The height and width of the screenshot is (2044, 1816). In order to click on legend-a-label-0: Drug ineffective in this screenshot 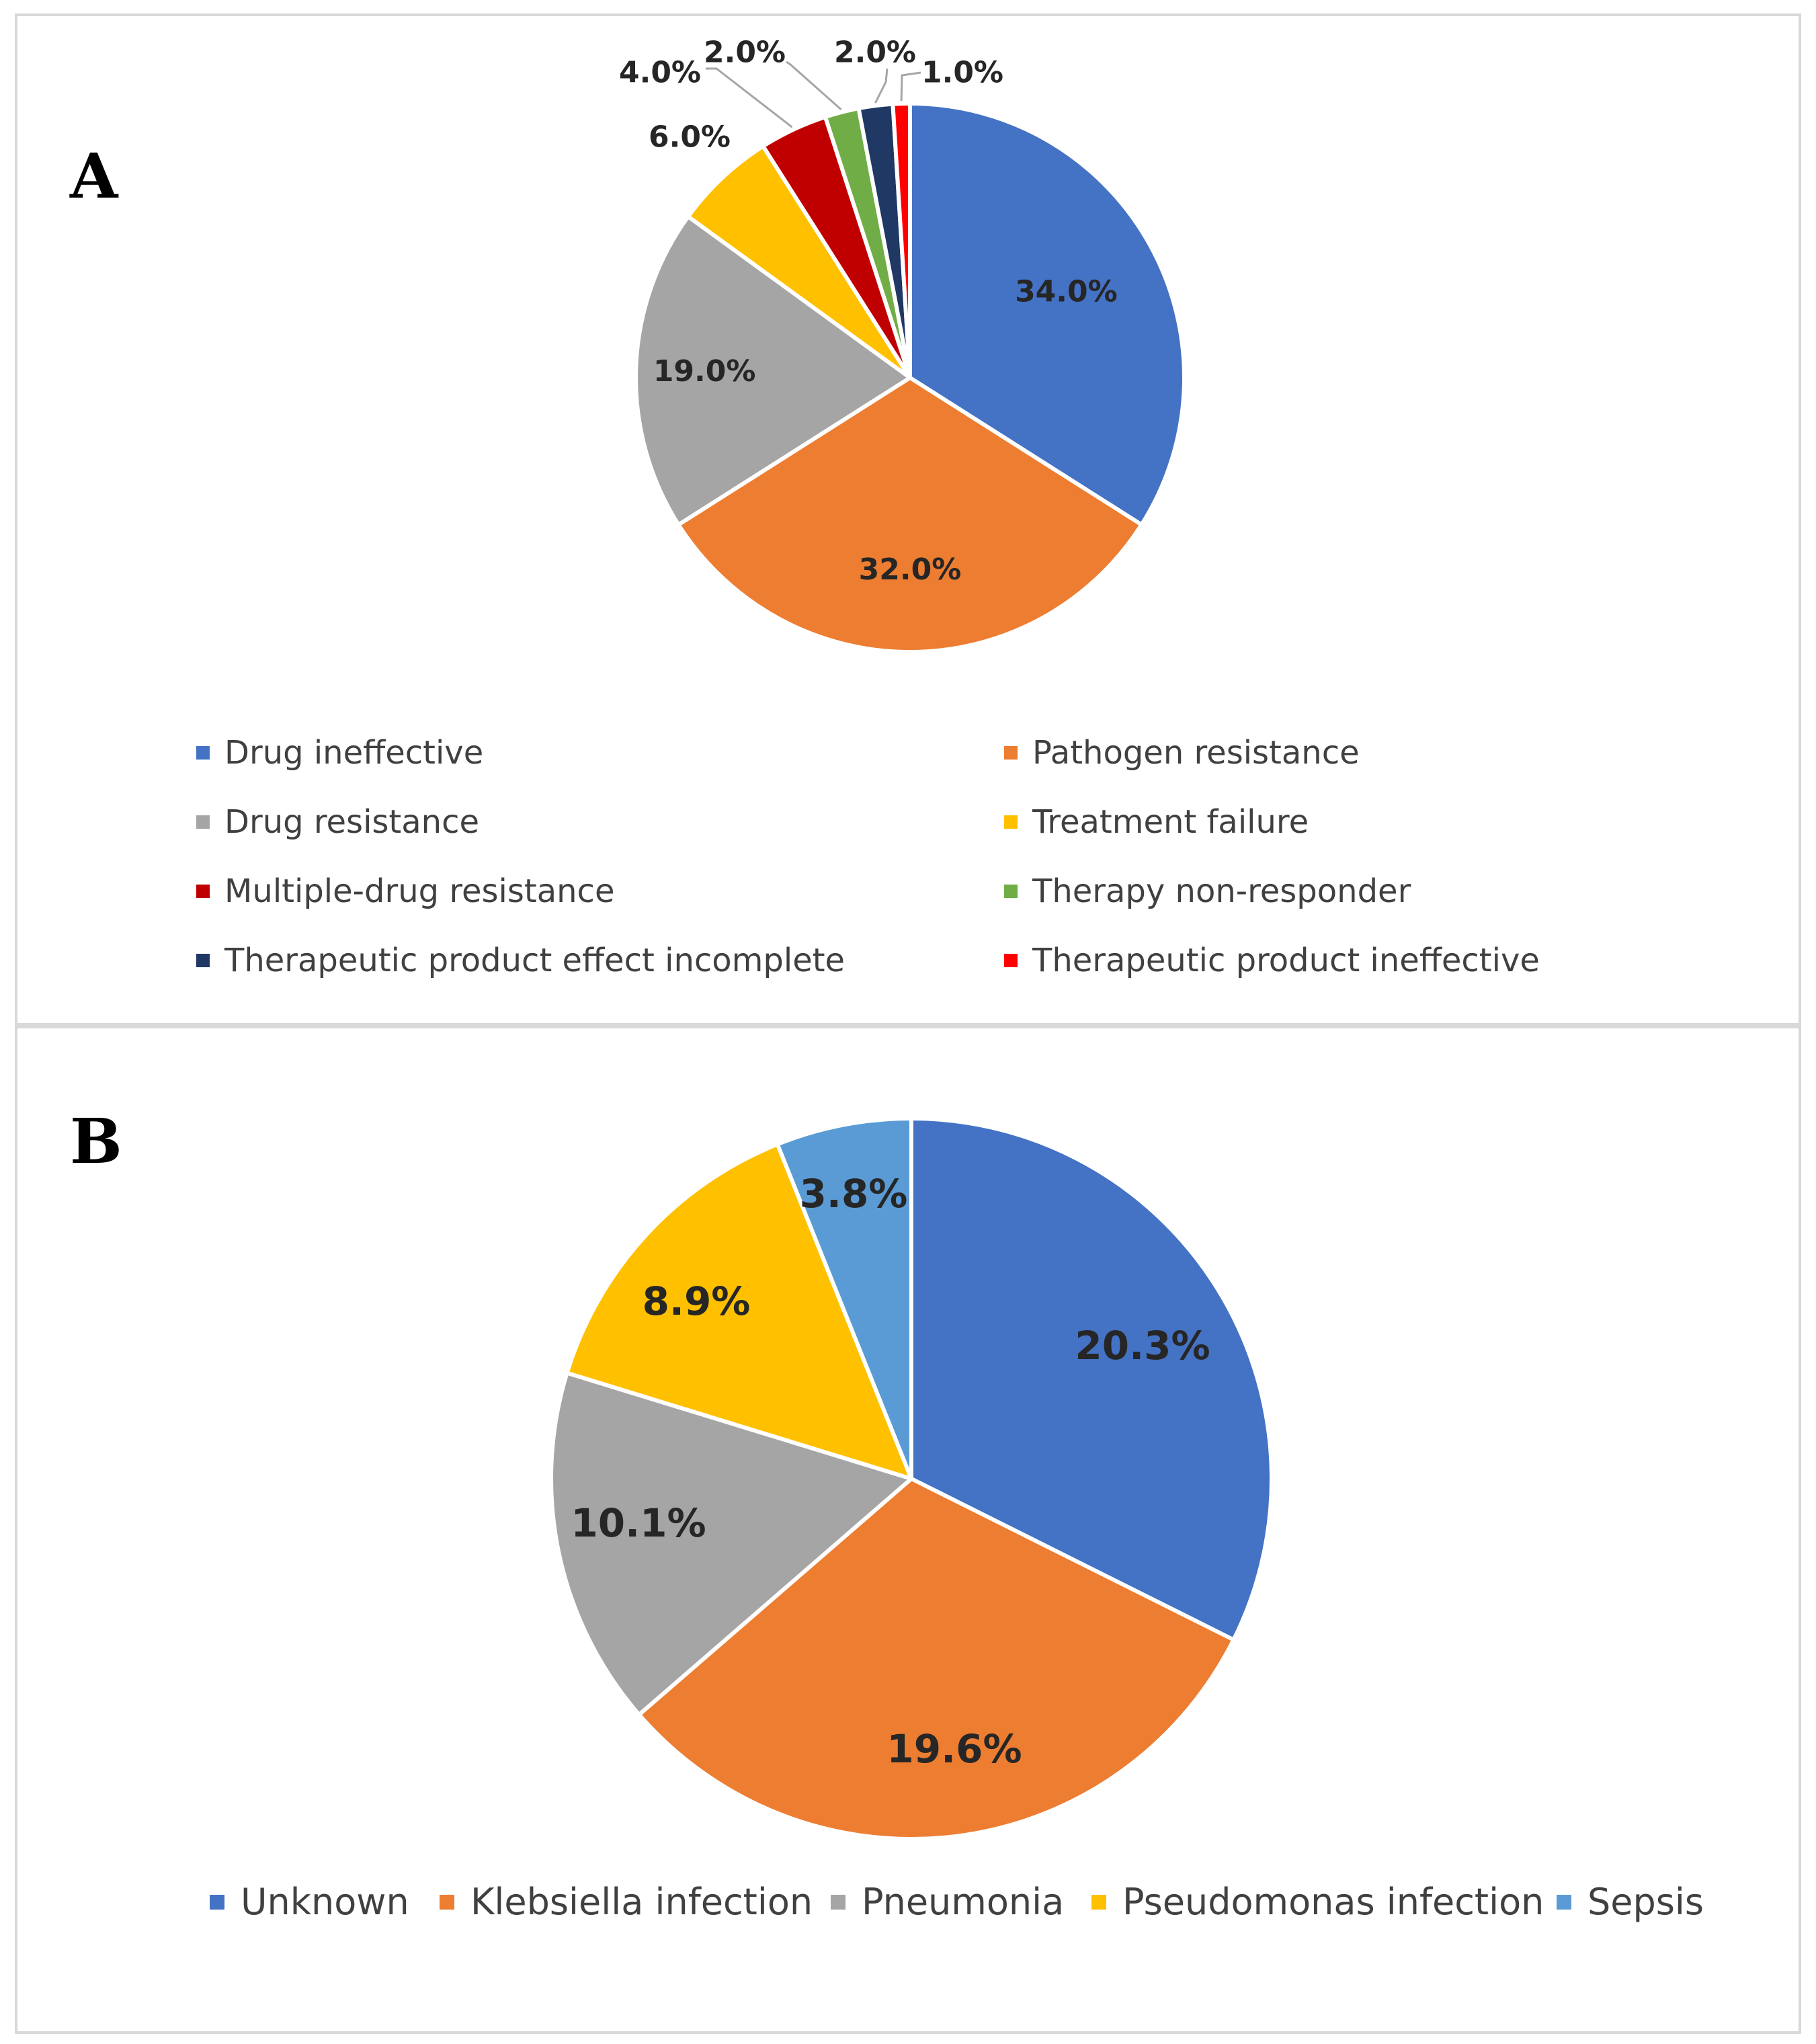, I will do `click(354, 753)`.